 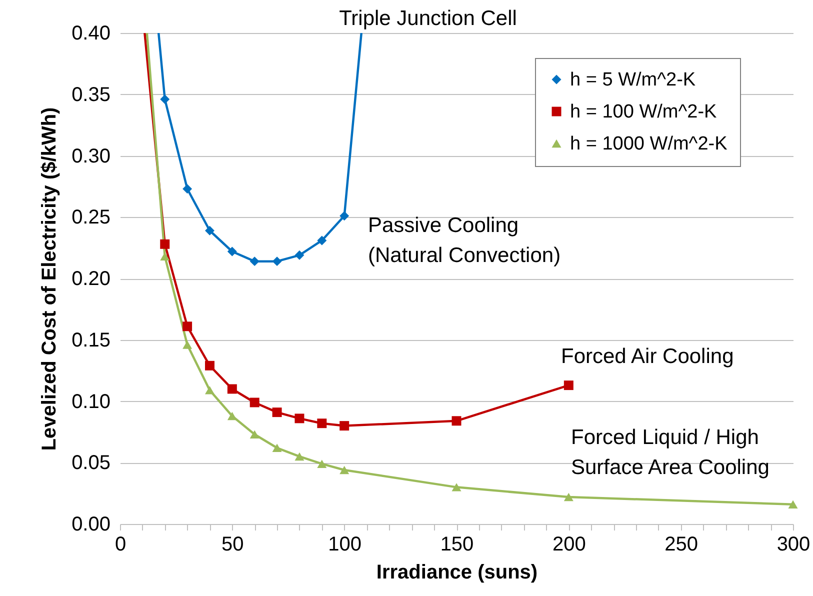 I want to click on x-tick-label: 200, so click(x=569, y=545).